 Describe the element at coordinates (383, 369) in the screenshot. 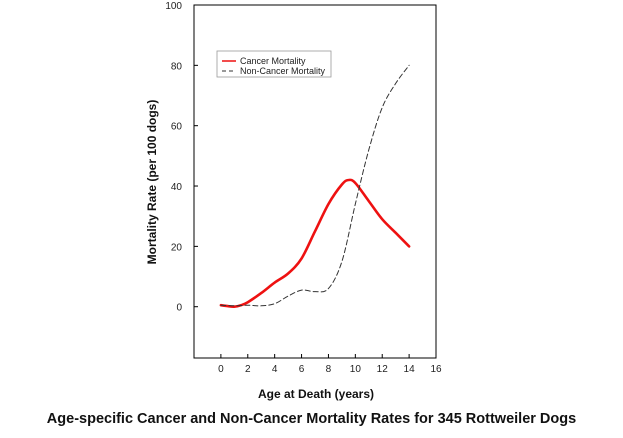

I see `x-tick-label: 12` at that location.